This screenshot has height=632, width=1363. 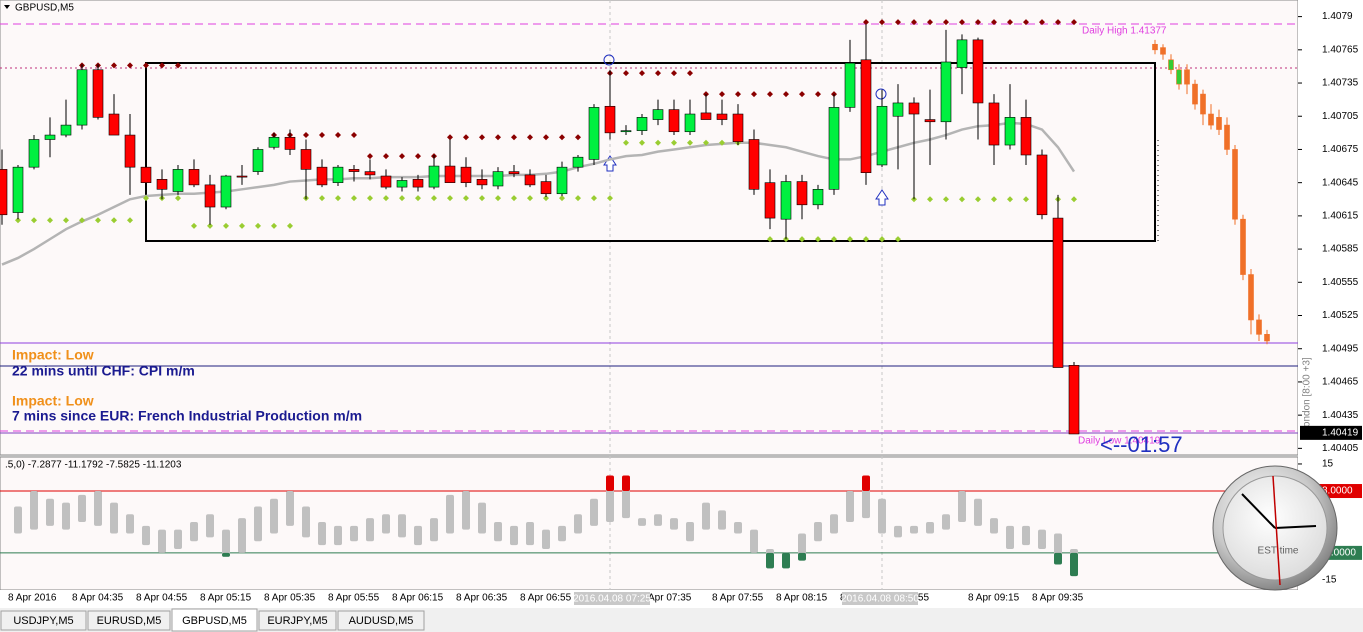 I want to click on daily-high-label: Daily High 1.41377, so click(x=1124, y=31).